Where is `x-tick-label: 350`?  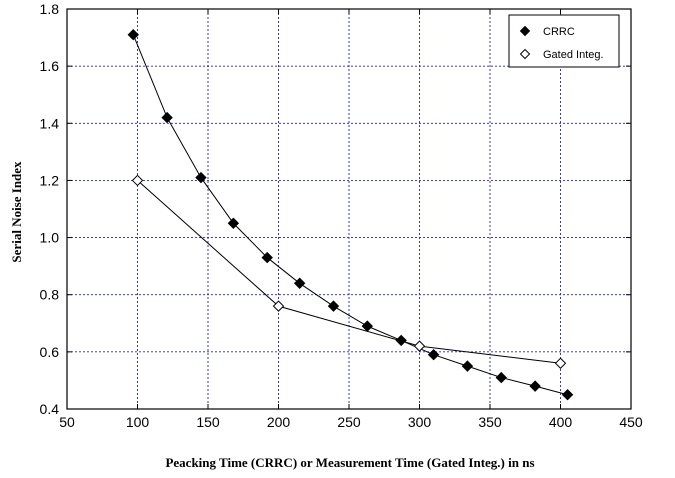
x-tick-label: 350 is located at coordinates (490, 422).